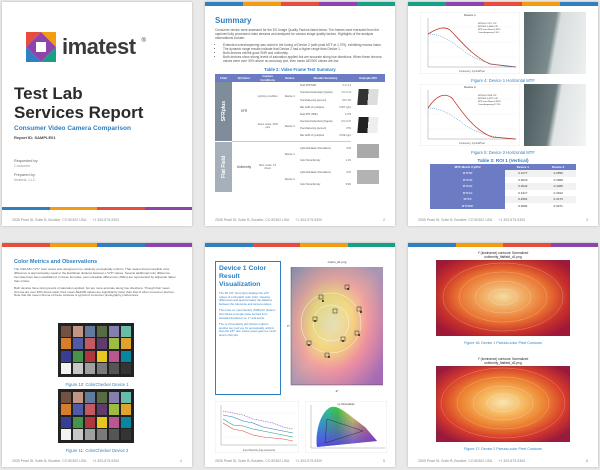 This screenshot has height=470, width=600. I want to click on factor-sfr: SFR, so click(244, 112).